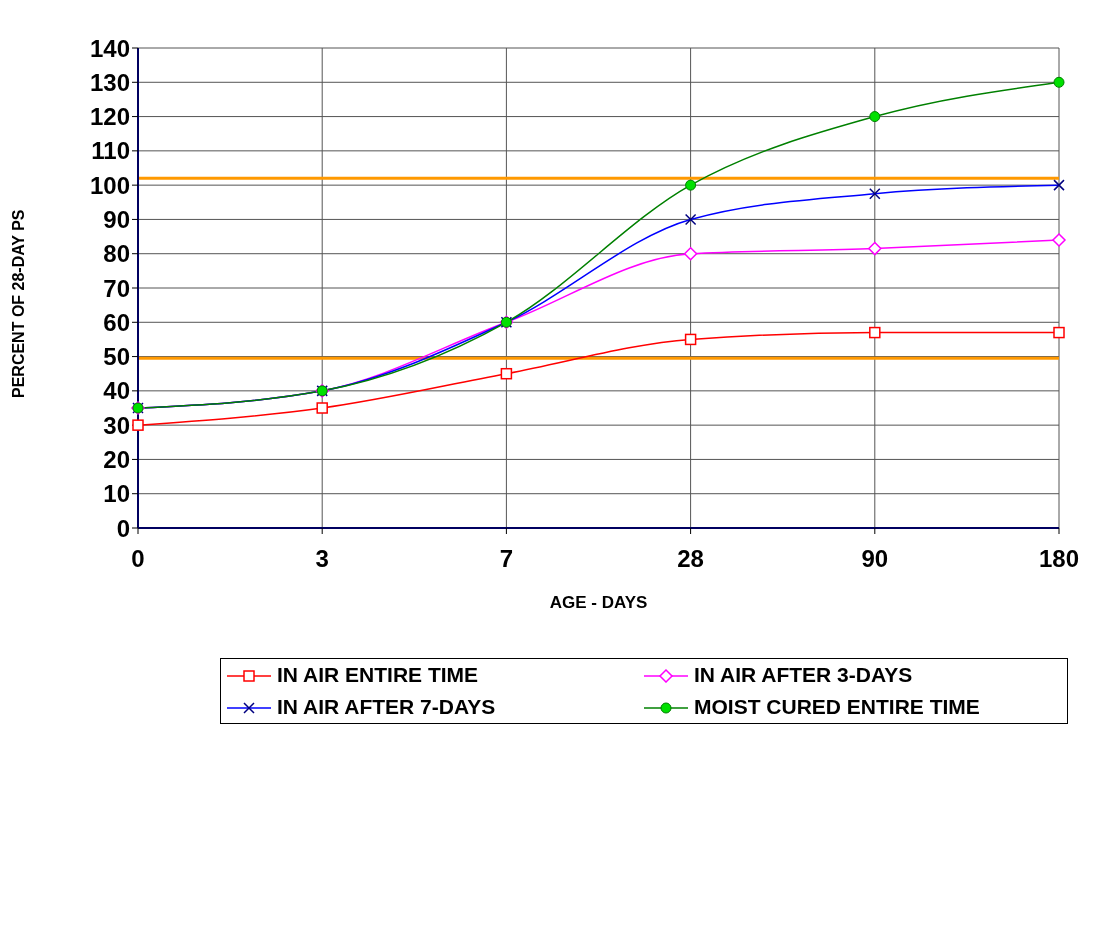  I want to click on y-tick-label: 0, so click(123, 528).